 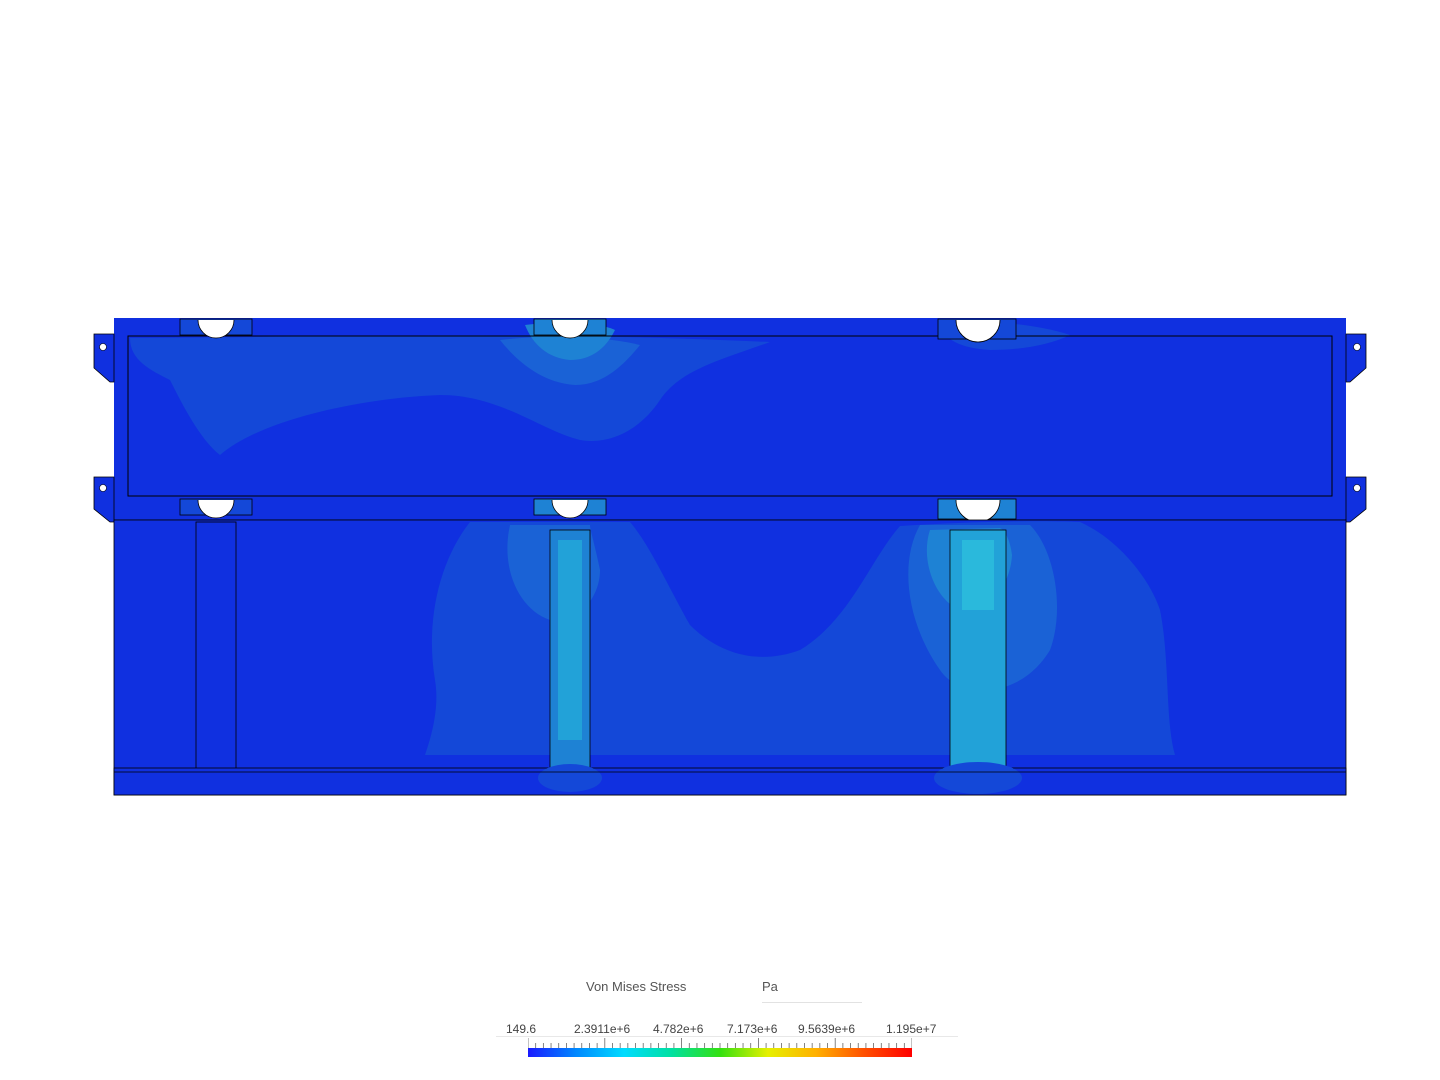 I want to click on legend-tick-label: 1.195e+7, so click(x=911, y=1029).